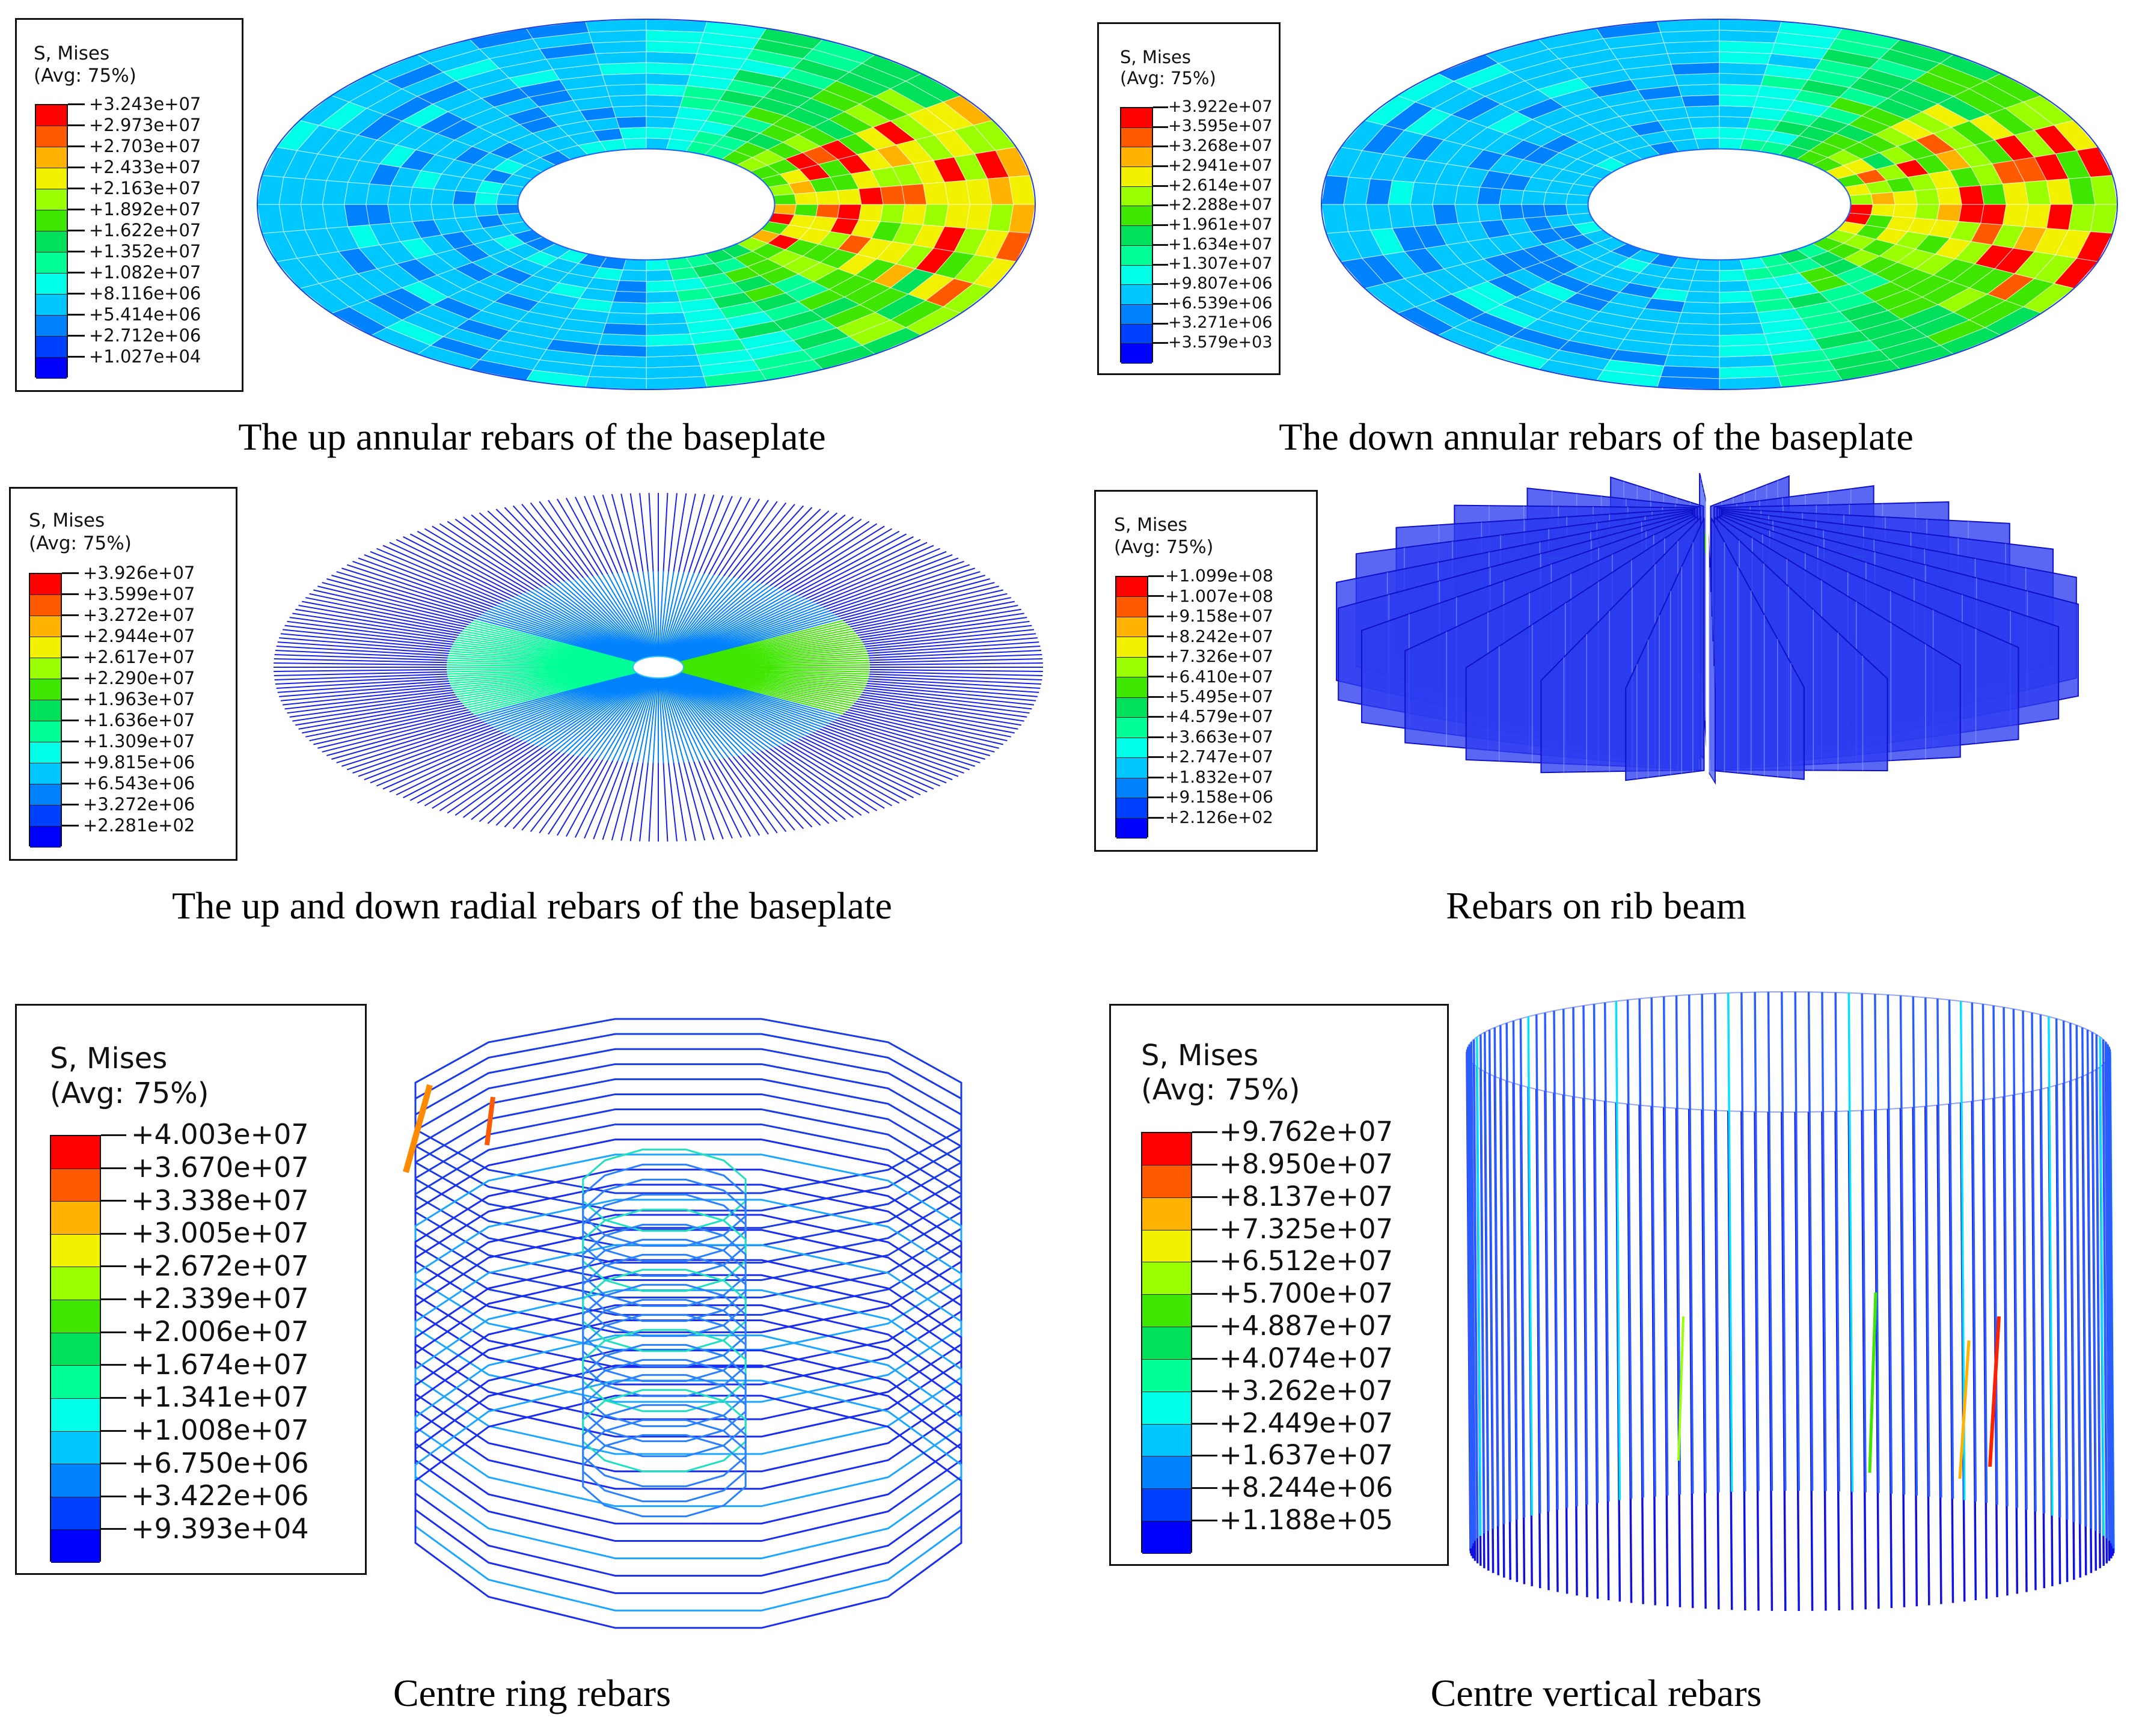 The image size is (2130, 1736). I want to click on legend-value-label: +3.422e+06, so click(220, 1496).